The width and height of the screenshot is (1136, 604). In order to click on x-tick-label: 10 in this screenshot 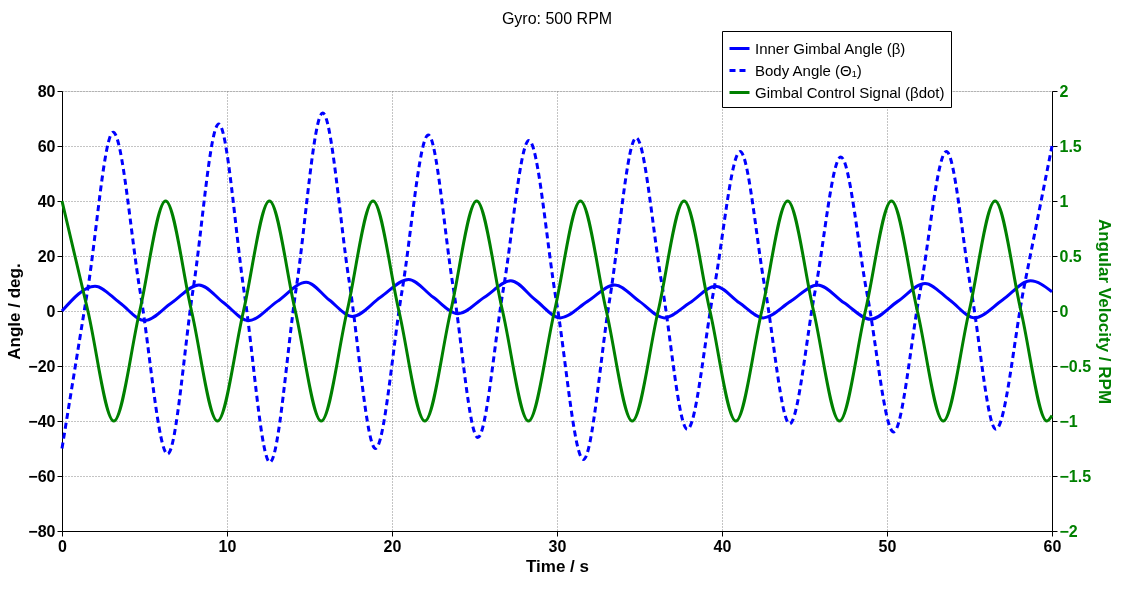, I will do `click(227, 546)`.